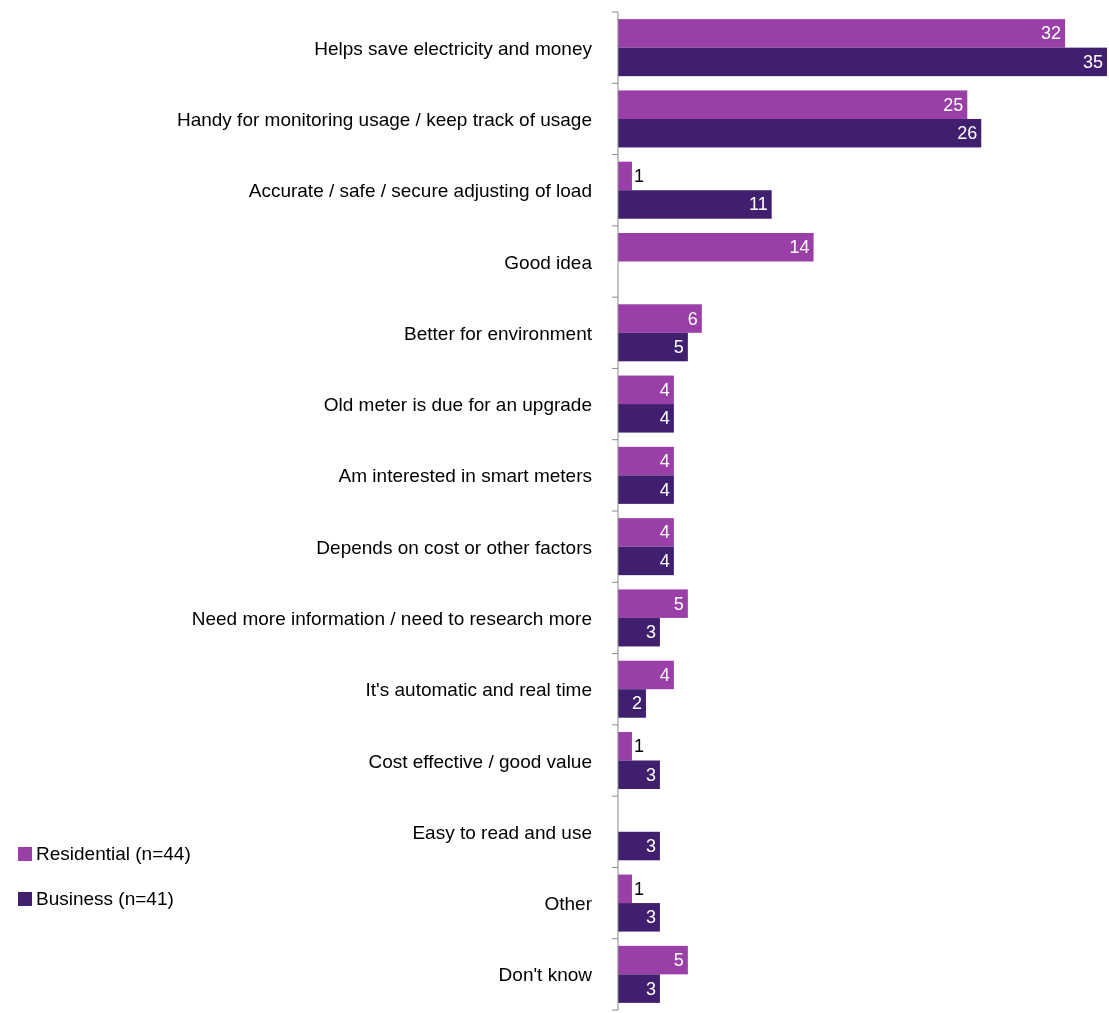 The width and height of the screenshot is (1109, 1013). Describe the element at coordinates (799, 247) in the screenshot. I see `data-label: 14` at that location.